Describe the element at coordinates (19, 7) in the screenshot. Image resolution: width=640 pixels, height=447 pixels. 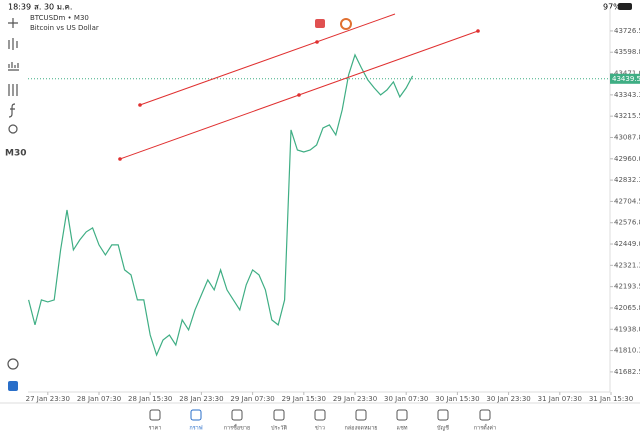
I see `clock: 18:39` at that location.